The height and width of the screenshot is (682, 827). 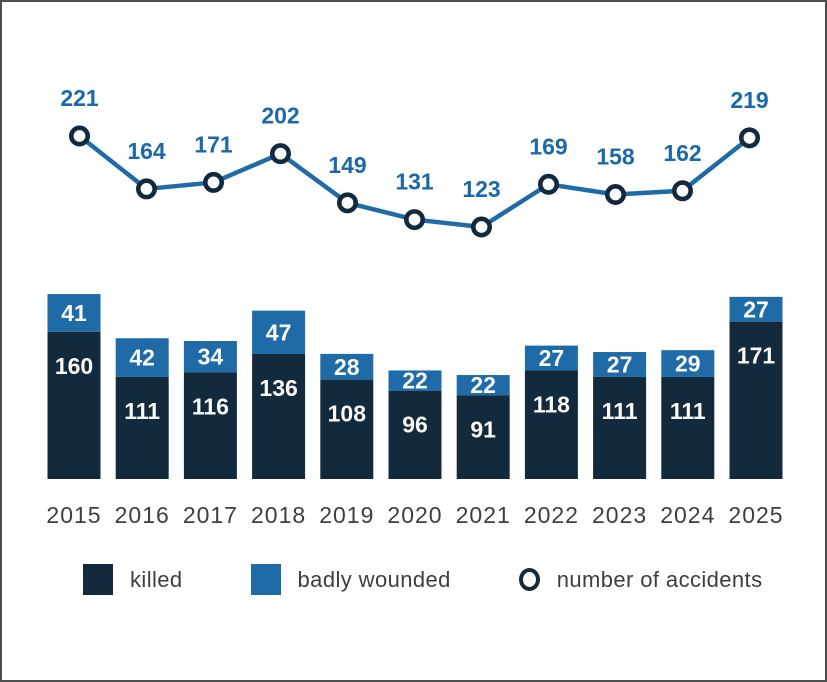 I want to click on bar-badly-wounded-2016, so click(x=142, y=357).